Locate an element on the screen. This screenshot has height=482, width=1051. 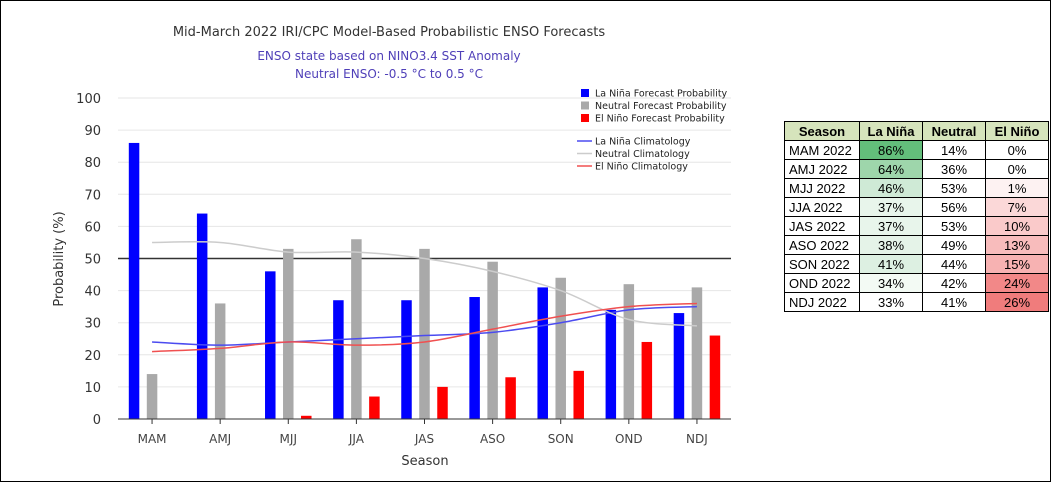
cell-season: ASO 2022 is located at coordinates (822, 245).